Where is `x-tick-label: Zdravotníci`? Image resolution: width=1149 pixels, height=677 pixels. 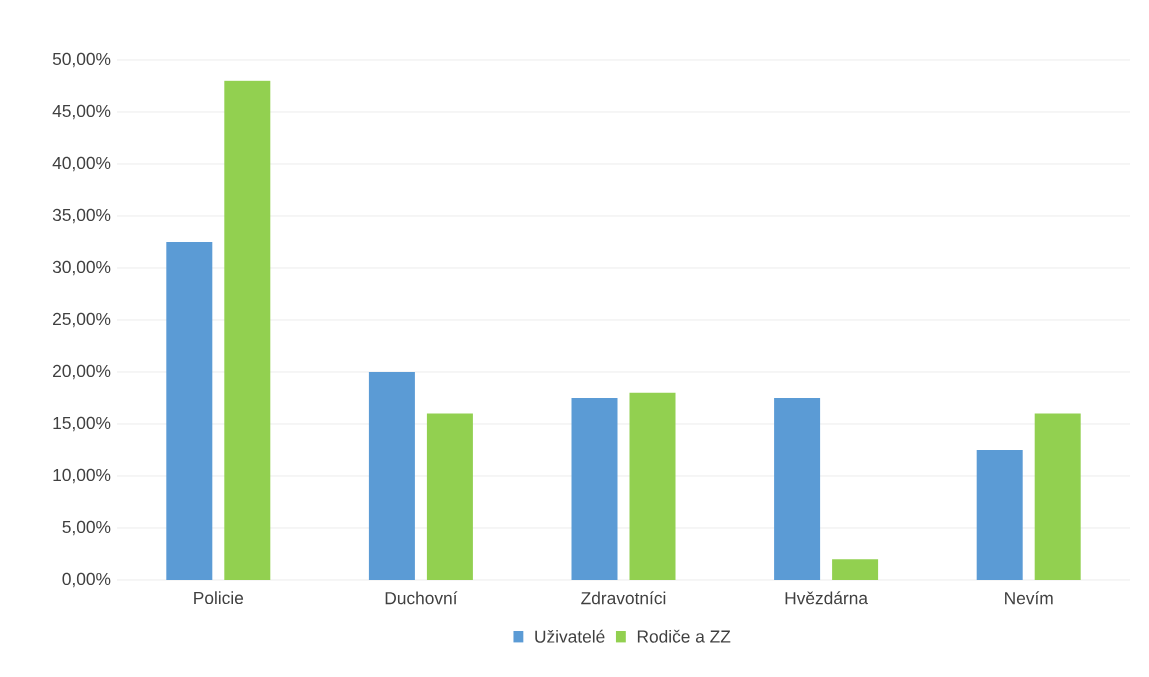 x-tick-label: Zdravotníci is located at coordinates (623, 598).